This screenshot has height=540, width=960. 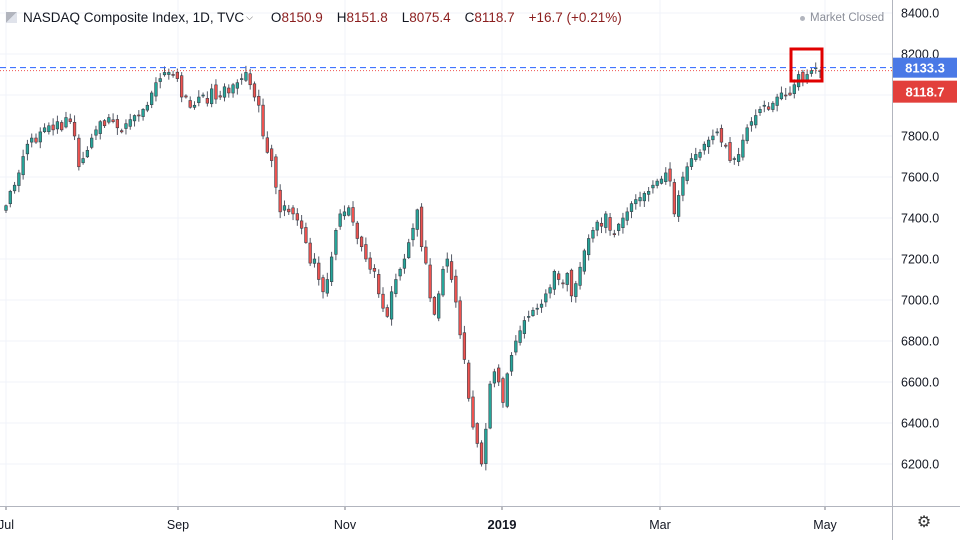 I want to click on y-tick-label: 7800.0, so click(x=920, y=137).